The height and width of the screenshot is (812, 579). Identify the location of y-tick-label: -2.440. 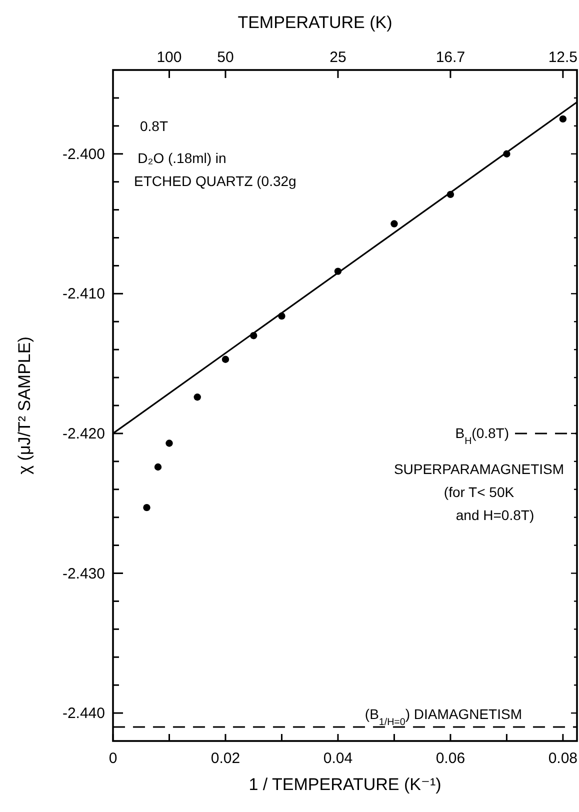
(83, 713).